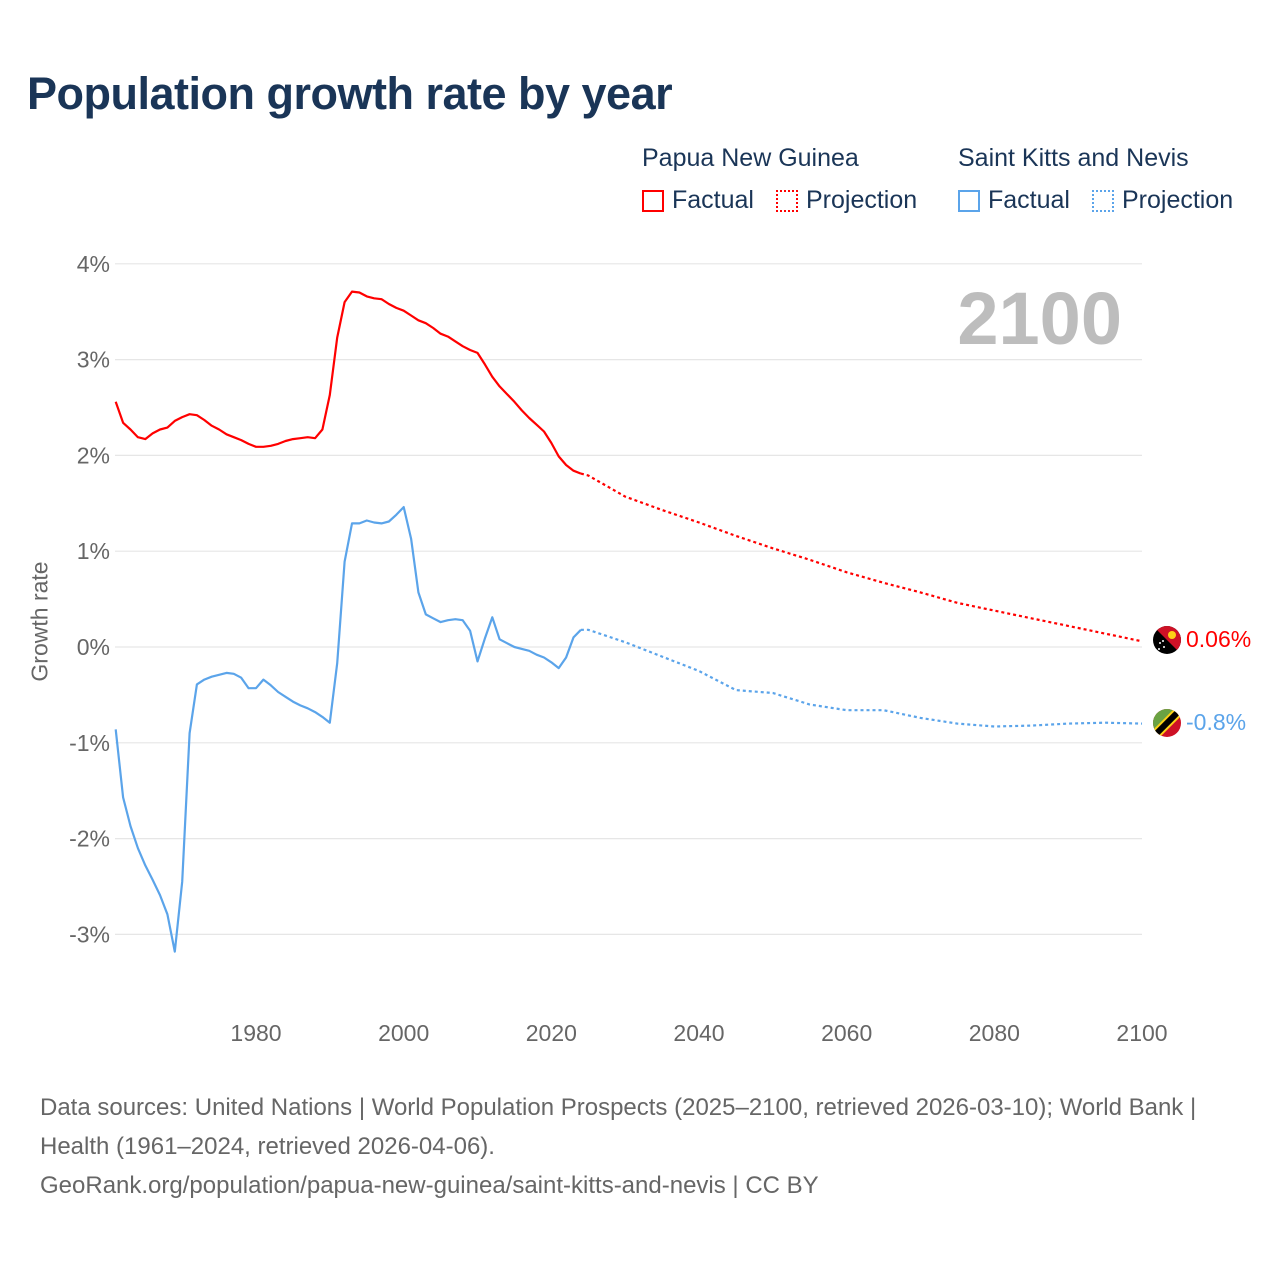 The image size is (1280, 1280). I want to click on y-tick-label: 2%, so click(93, 455).